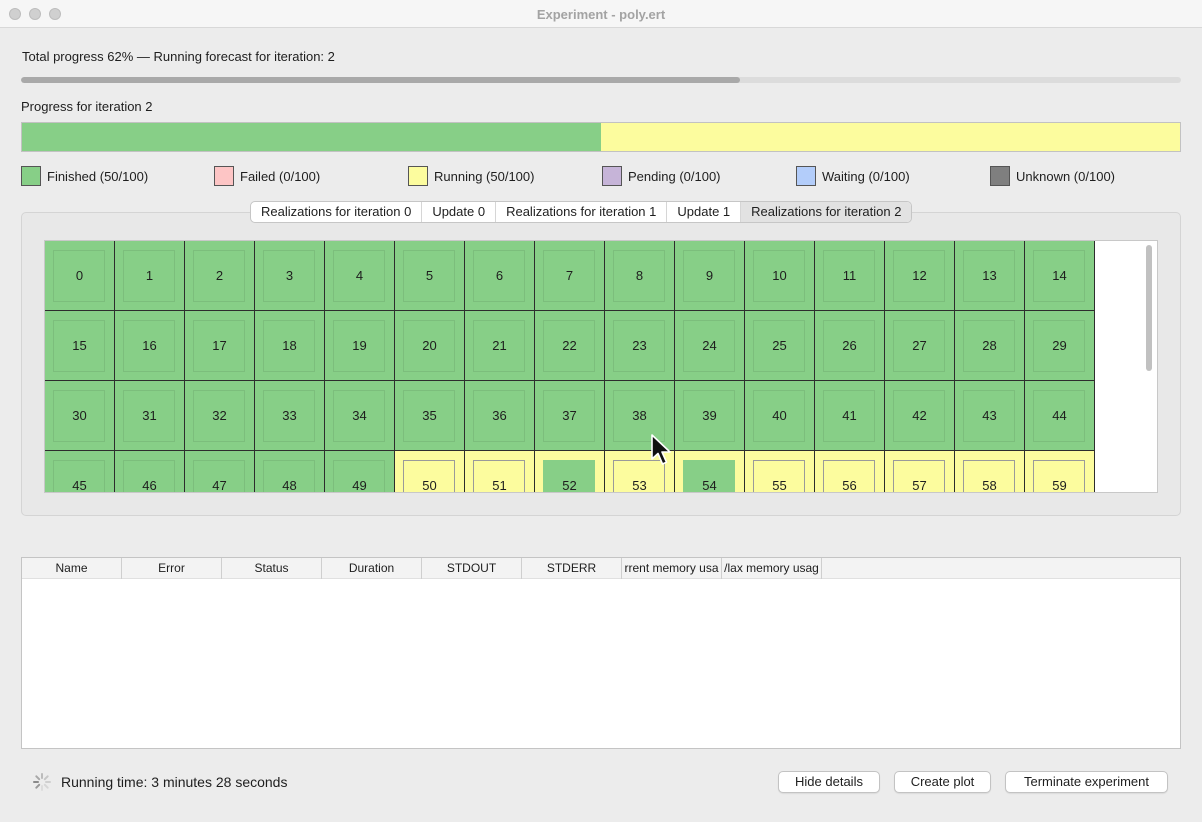 The image size is (1202, 822). Describe the element at coordinates (1149, 308) in the screenshot. I see `grid-scroll-thumb` at that location.